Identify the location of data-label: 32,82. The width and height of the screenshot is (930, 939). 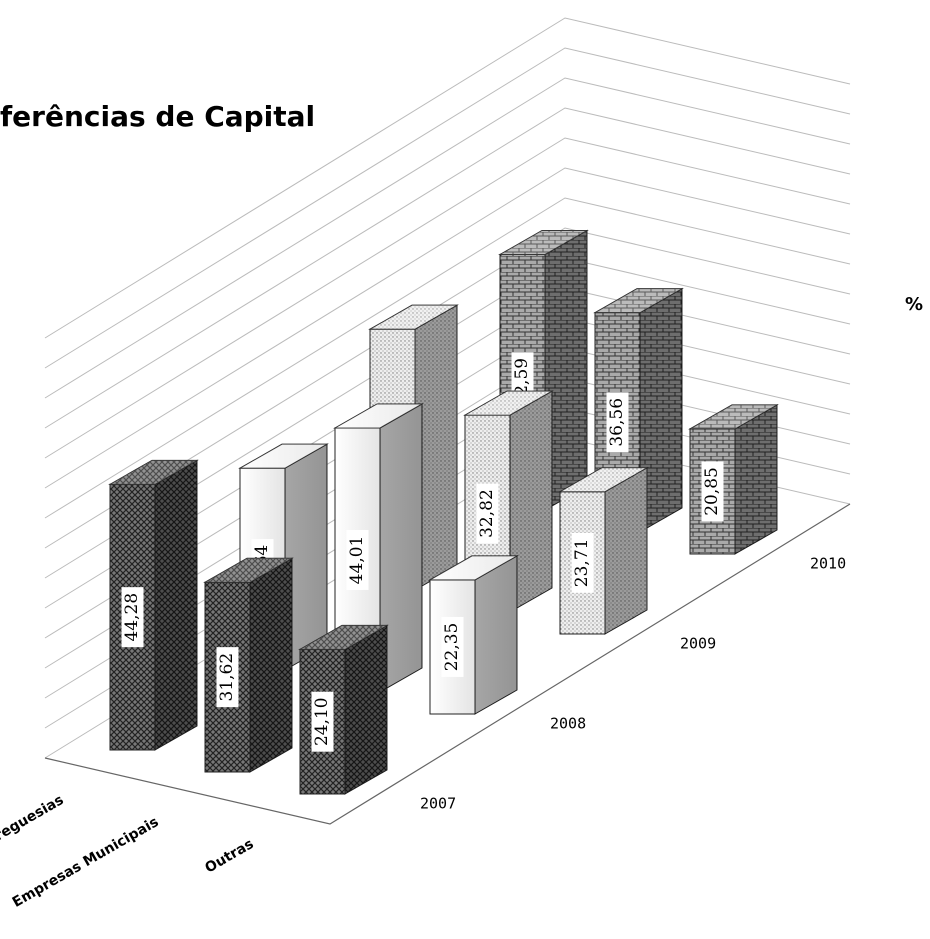
(487, 513).